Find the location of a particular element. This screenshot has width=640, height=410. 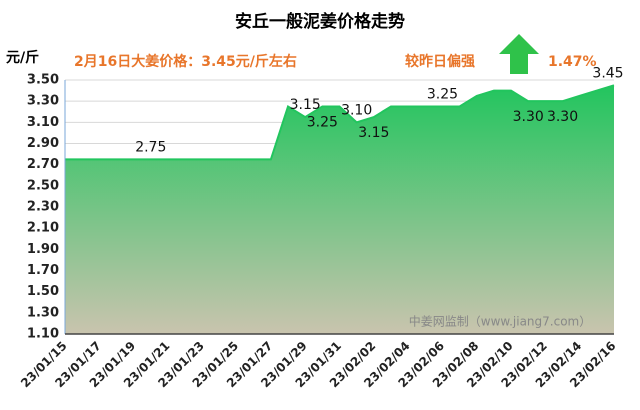

trend-text: 较昨日偏强 is located at coordinates (440, 61).